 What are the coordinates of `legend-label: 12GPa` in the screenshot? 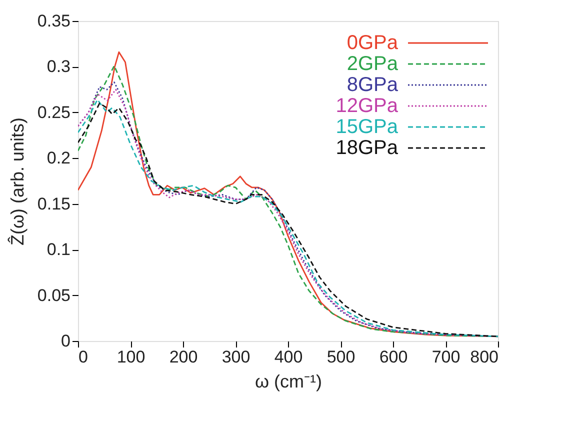 It's located at (367, 106).